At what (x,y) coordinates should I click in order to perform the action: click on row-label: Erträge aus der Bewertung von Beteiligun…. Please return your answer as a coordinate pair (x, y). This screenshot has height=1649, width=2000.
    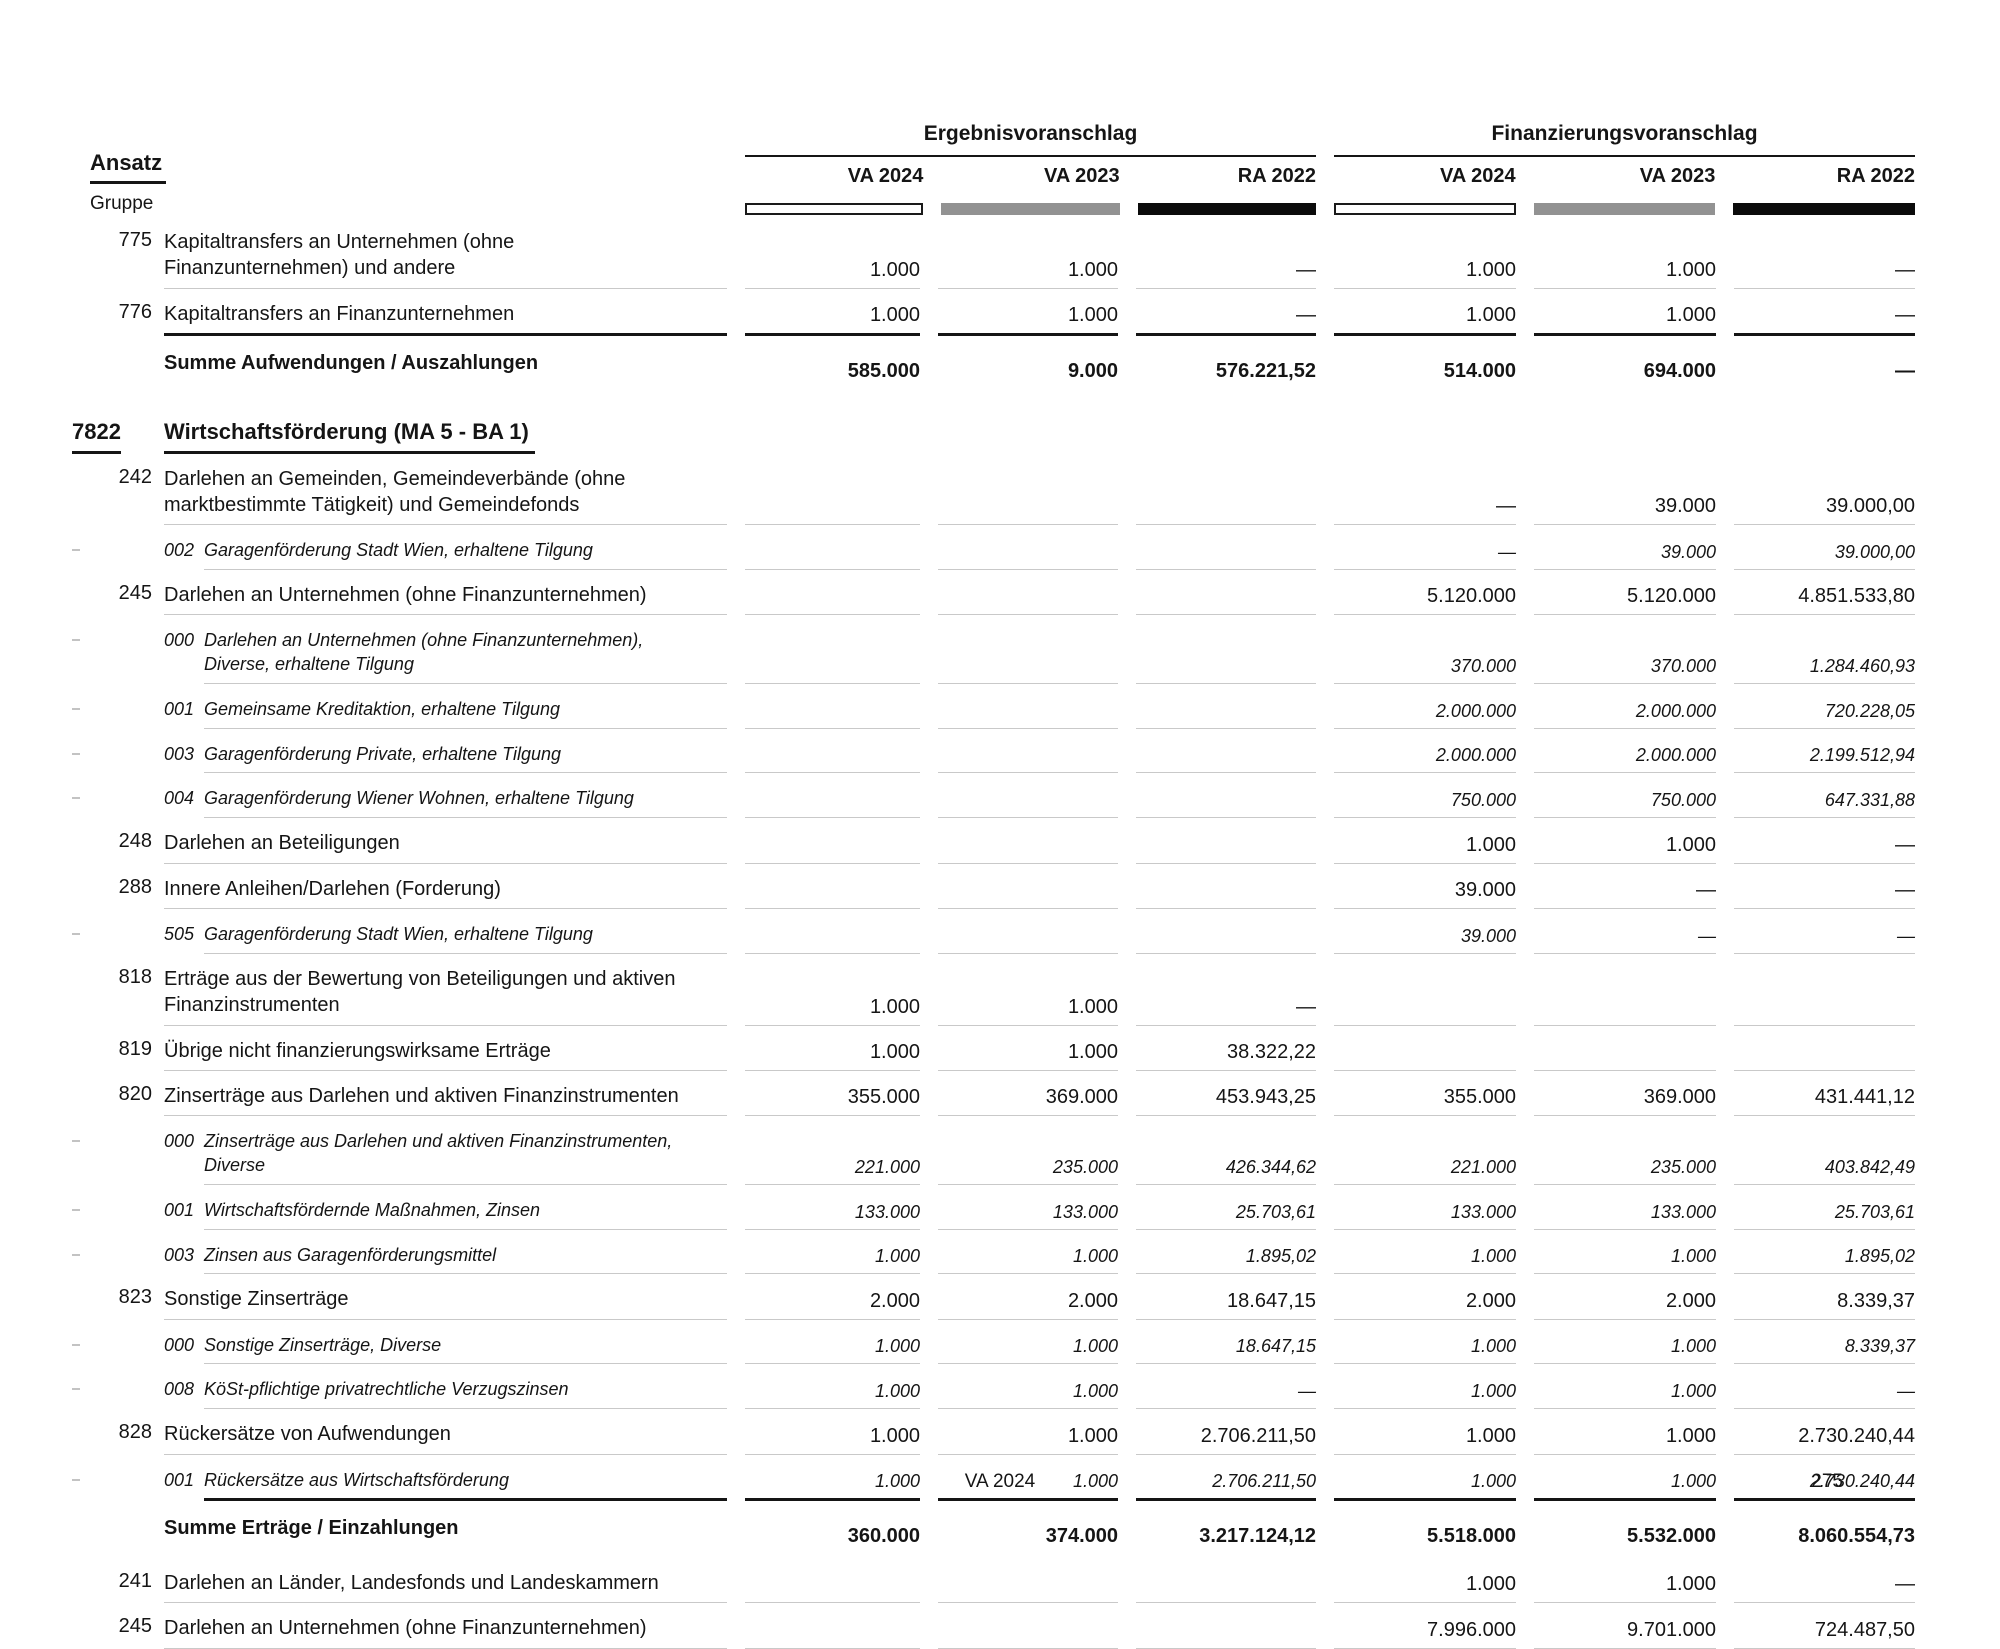
    Looking at the image, I should click on (445, 996).